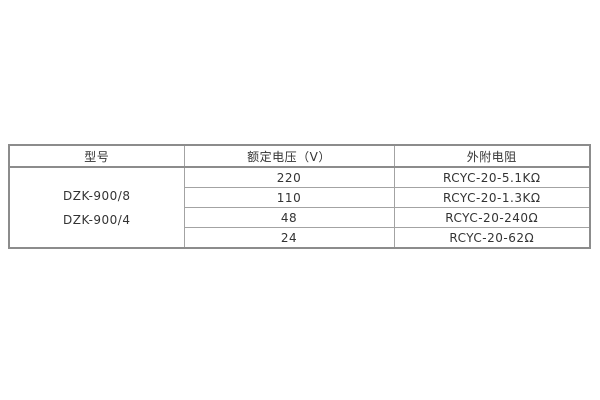  I want to click on header-row: 型号 额定电压（V） 外附电阻, so click(299, 156).